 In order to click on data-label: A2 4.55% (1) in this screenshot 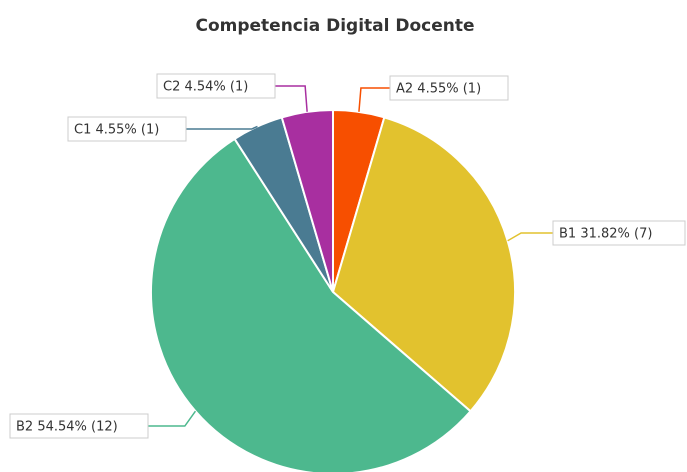, I will do `click(438, 89)`.